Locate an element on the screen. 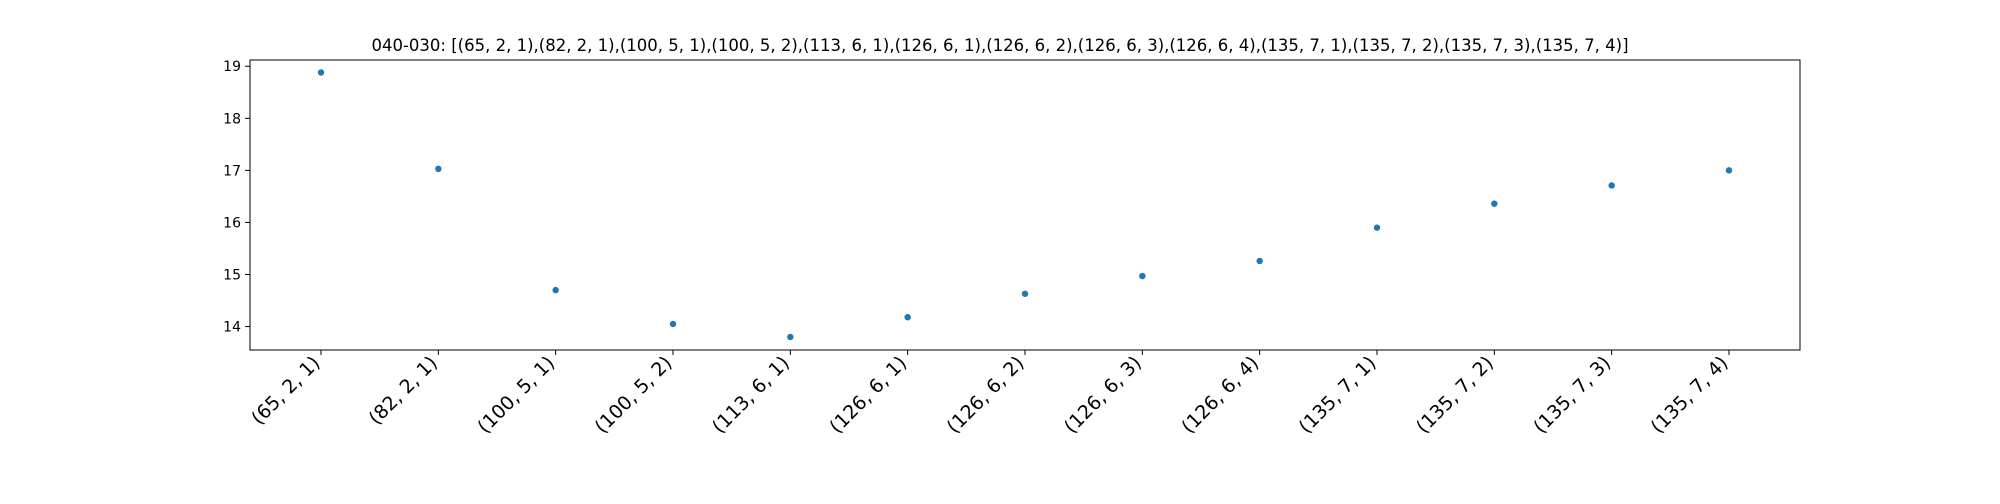  x-tick-label: (100, 5, 1) is located at coordinates (516, 395).